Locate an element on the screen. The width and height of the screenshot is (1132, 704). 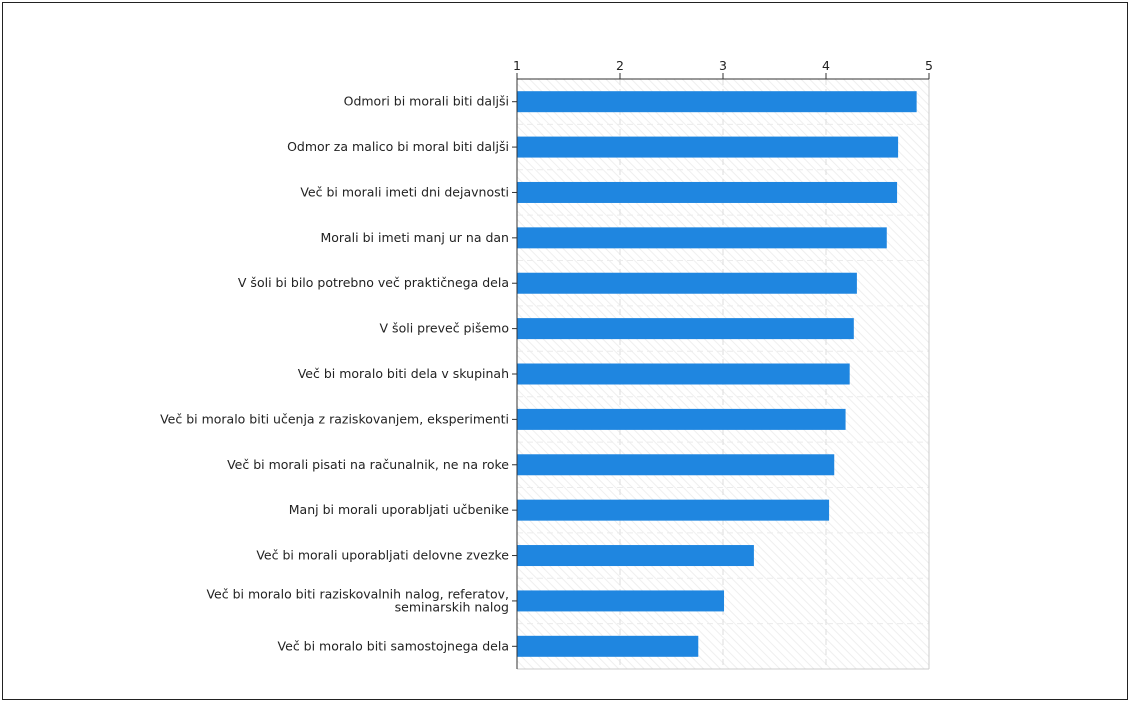
category-label: Več bi morali imeti dni dejavnosti is located at coordinates (404, 191).